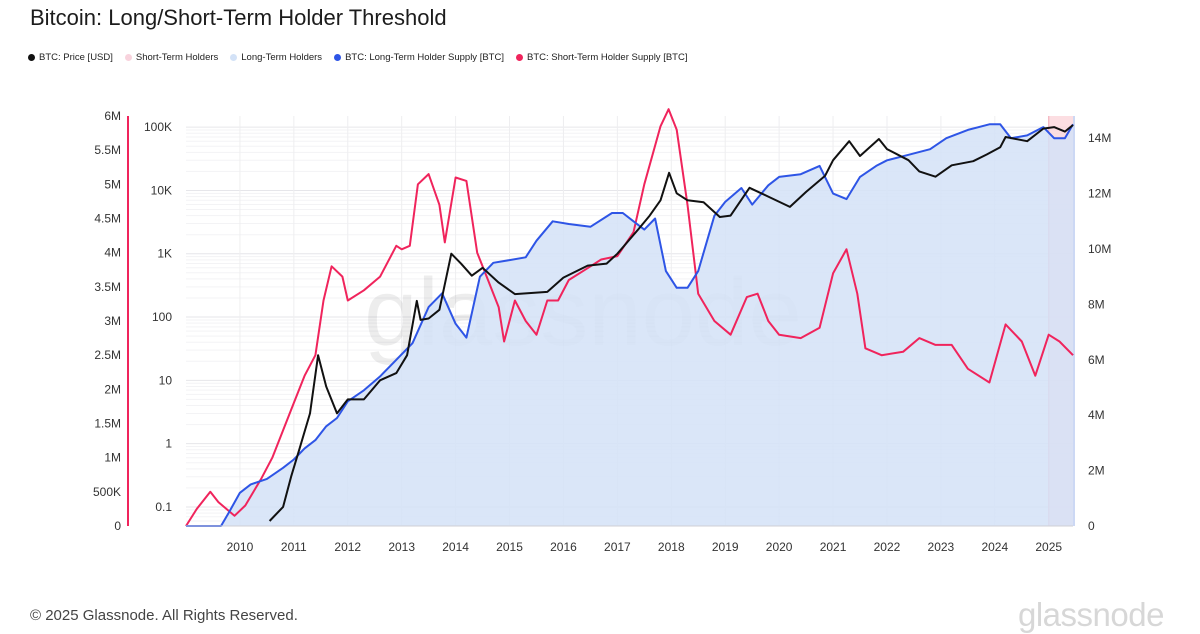 This screenshot has height=634, width=1200. What do you see at coordinates (1096, 360) in the screenshot?
I see `y-tick-right: 6M` at bounding box center [1096, 360].